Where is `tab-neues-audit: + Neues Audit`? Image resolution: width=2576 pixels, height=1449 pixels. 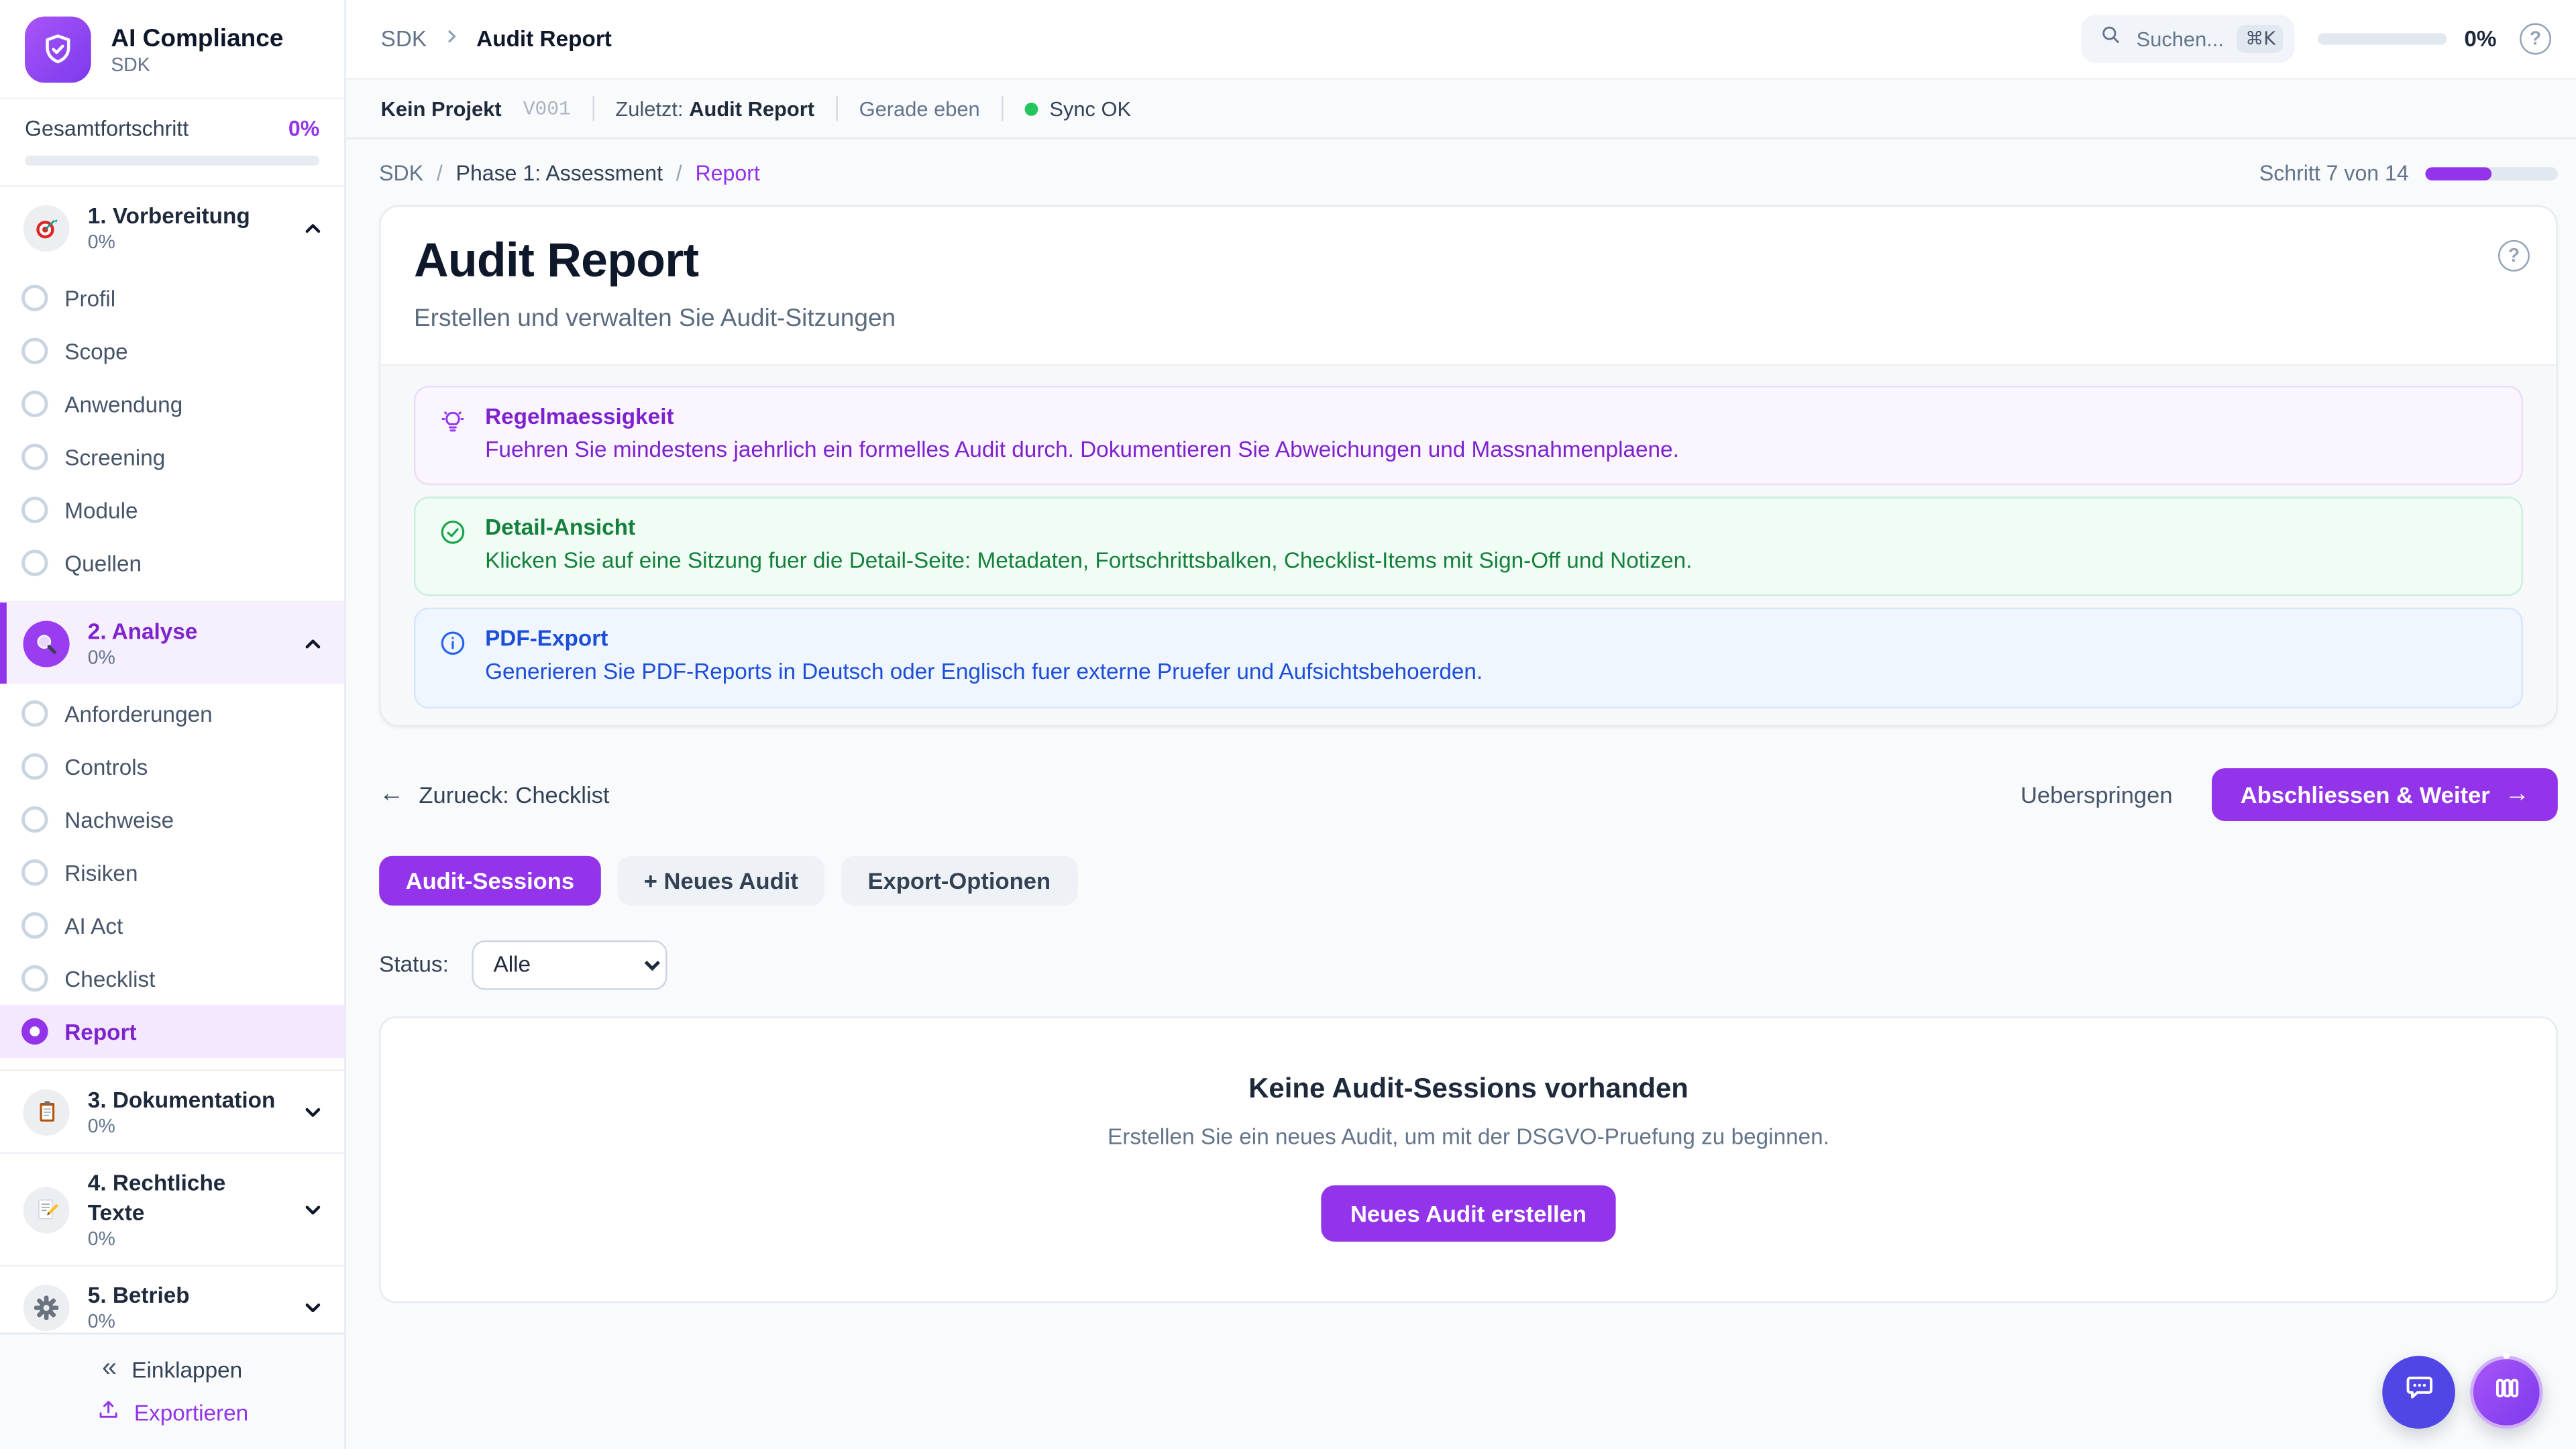 tab-neues-audit: + Neues Audit is located at coordinates (721, 880).